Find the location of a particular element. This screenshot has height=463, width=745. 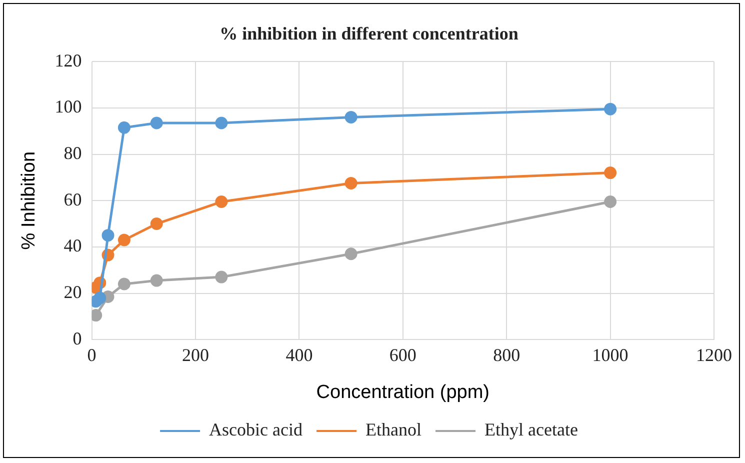

y-tick-label: 100 is located at coordinates (68, 106).